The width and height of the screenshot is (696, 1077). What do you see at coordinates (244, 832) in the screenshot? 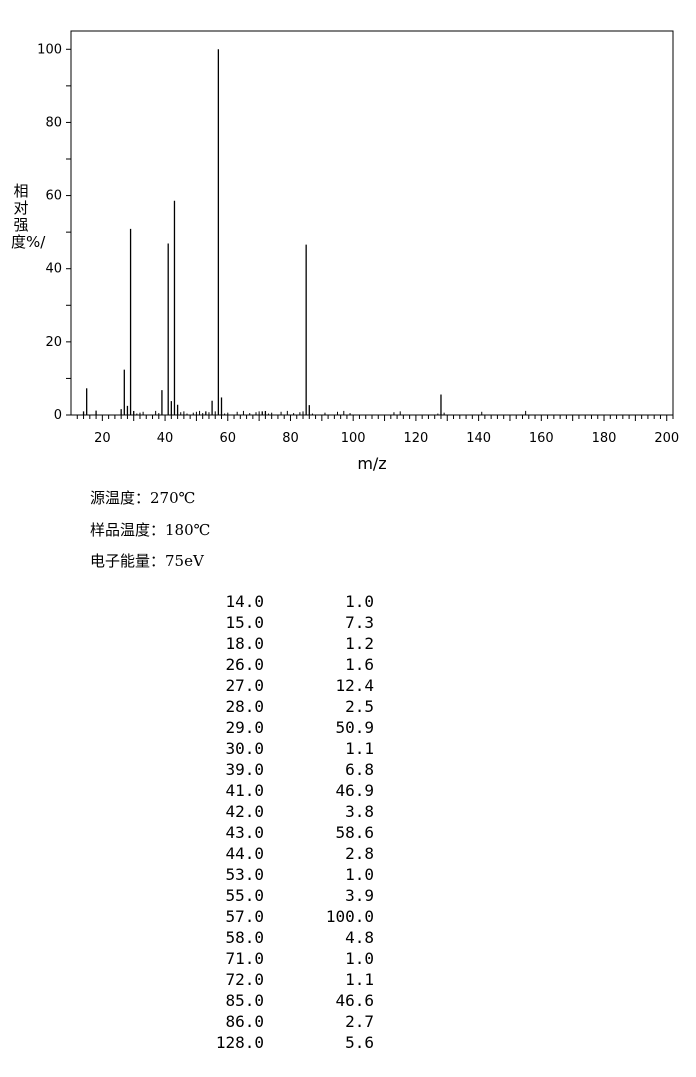
I see `peak-mz-value: 43.0` at bounding box center [244, 832].